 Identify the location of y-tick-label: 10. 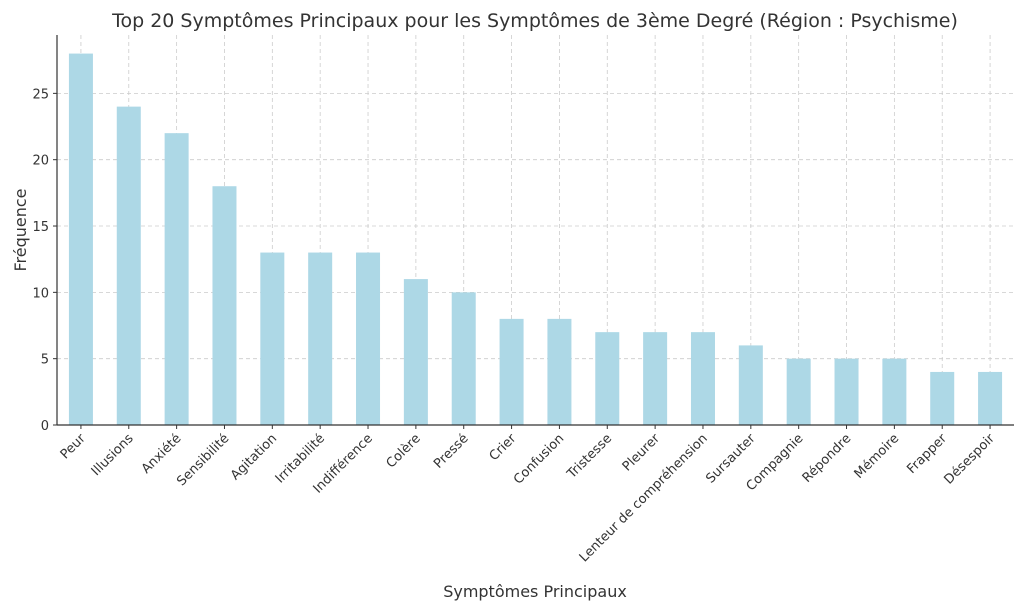
(40, 293).